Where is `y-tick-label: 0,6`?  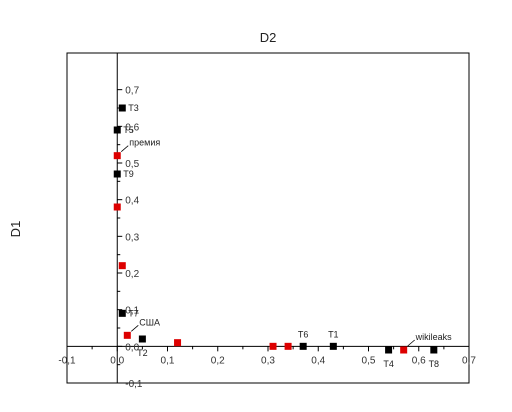 y-tick-label: 0,6 is located at coordinates (132, 127).